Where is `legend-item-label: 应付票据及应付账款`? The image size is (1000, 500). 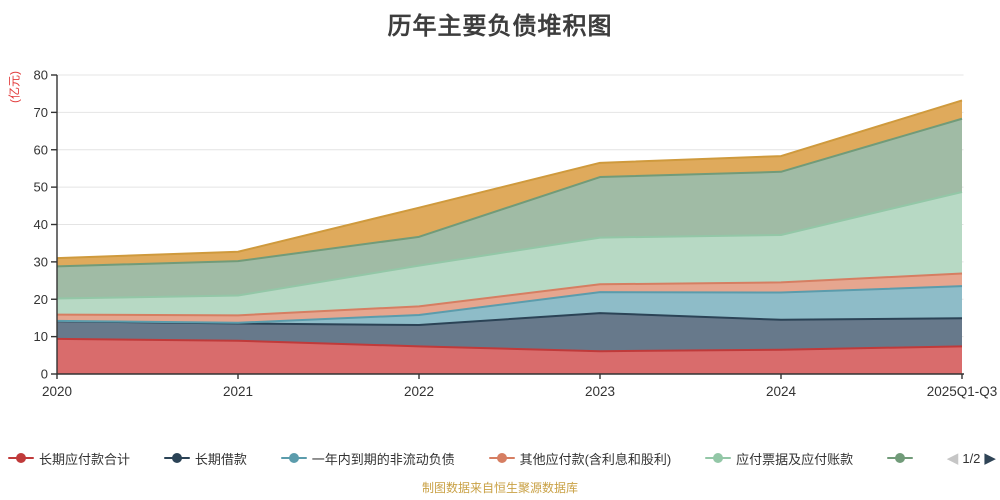
legend-item-label: 应付票据及应付账款 is located at coordinates (795, 459).